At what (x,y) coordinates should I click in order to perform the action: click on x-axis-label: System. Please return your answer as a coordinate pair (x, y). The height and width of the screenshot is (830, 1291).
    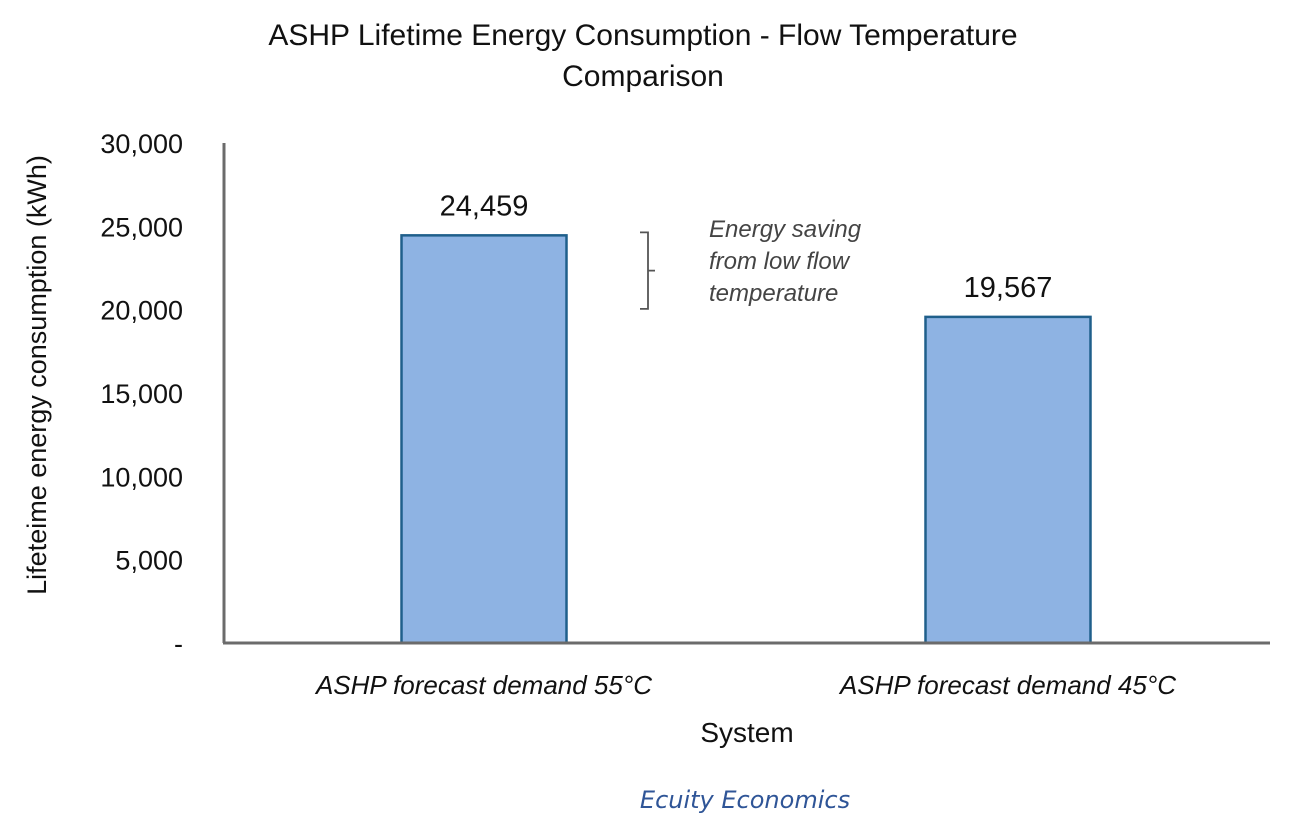
    Looking at the image, I should click on (746, 732).